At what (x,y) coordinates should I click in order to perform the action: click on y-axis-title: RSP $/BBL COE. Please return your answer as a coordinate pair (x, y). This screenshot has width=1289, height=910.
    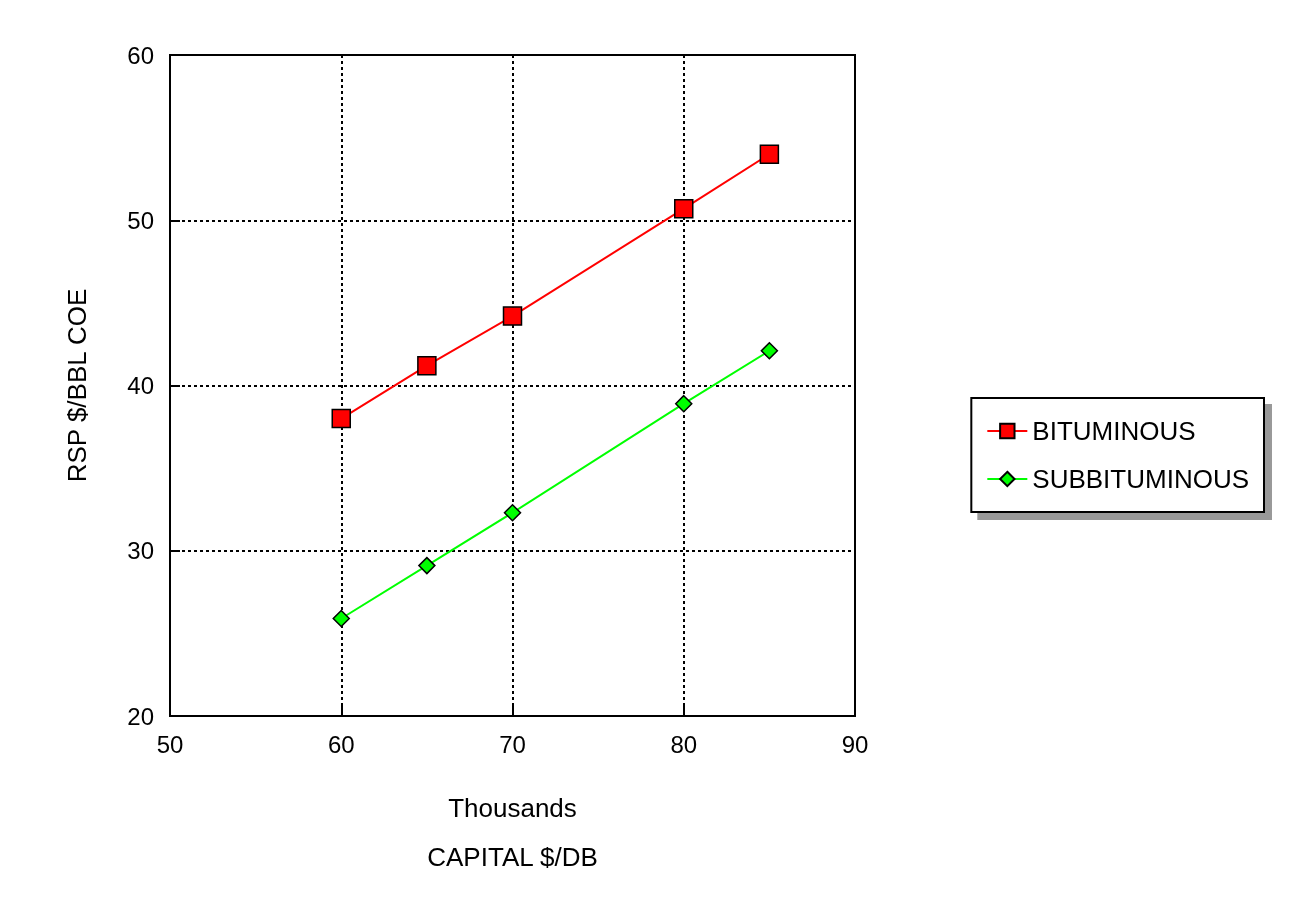
    Looking at the image, I should click on (77, 385).